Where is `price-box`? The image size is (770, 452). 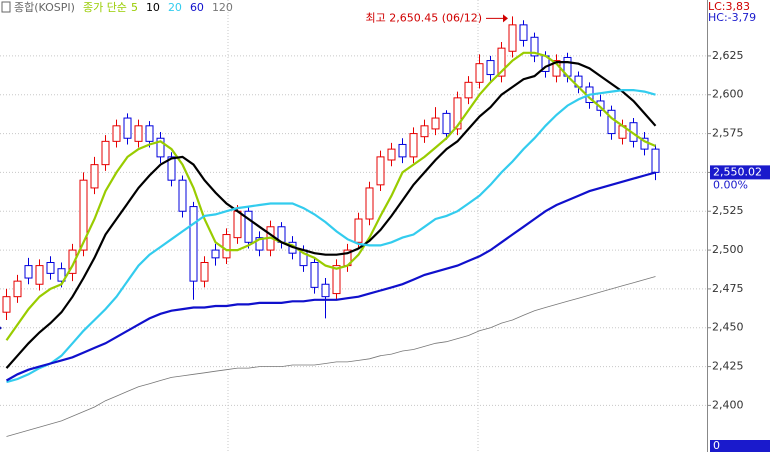
price-box is located at coordinates (740, 172).